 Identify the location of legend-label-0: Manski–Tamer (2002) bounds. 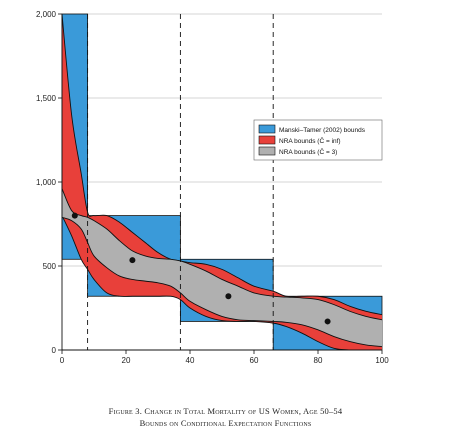
(322, 130).